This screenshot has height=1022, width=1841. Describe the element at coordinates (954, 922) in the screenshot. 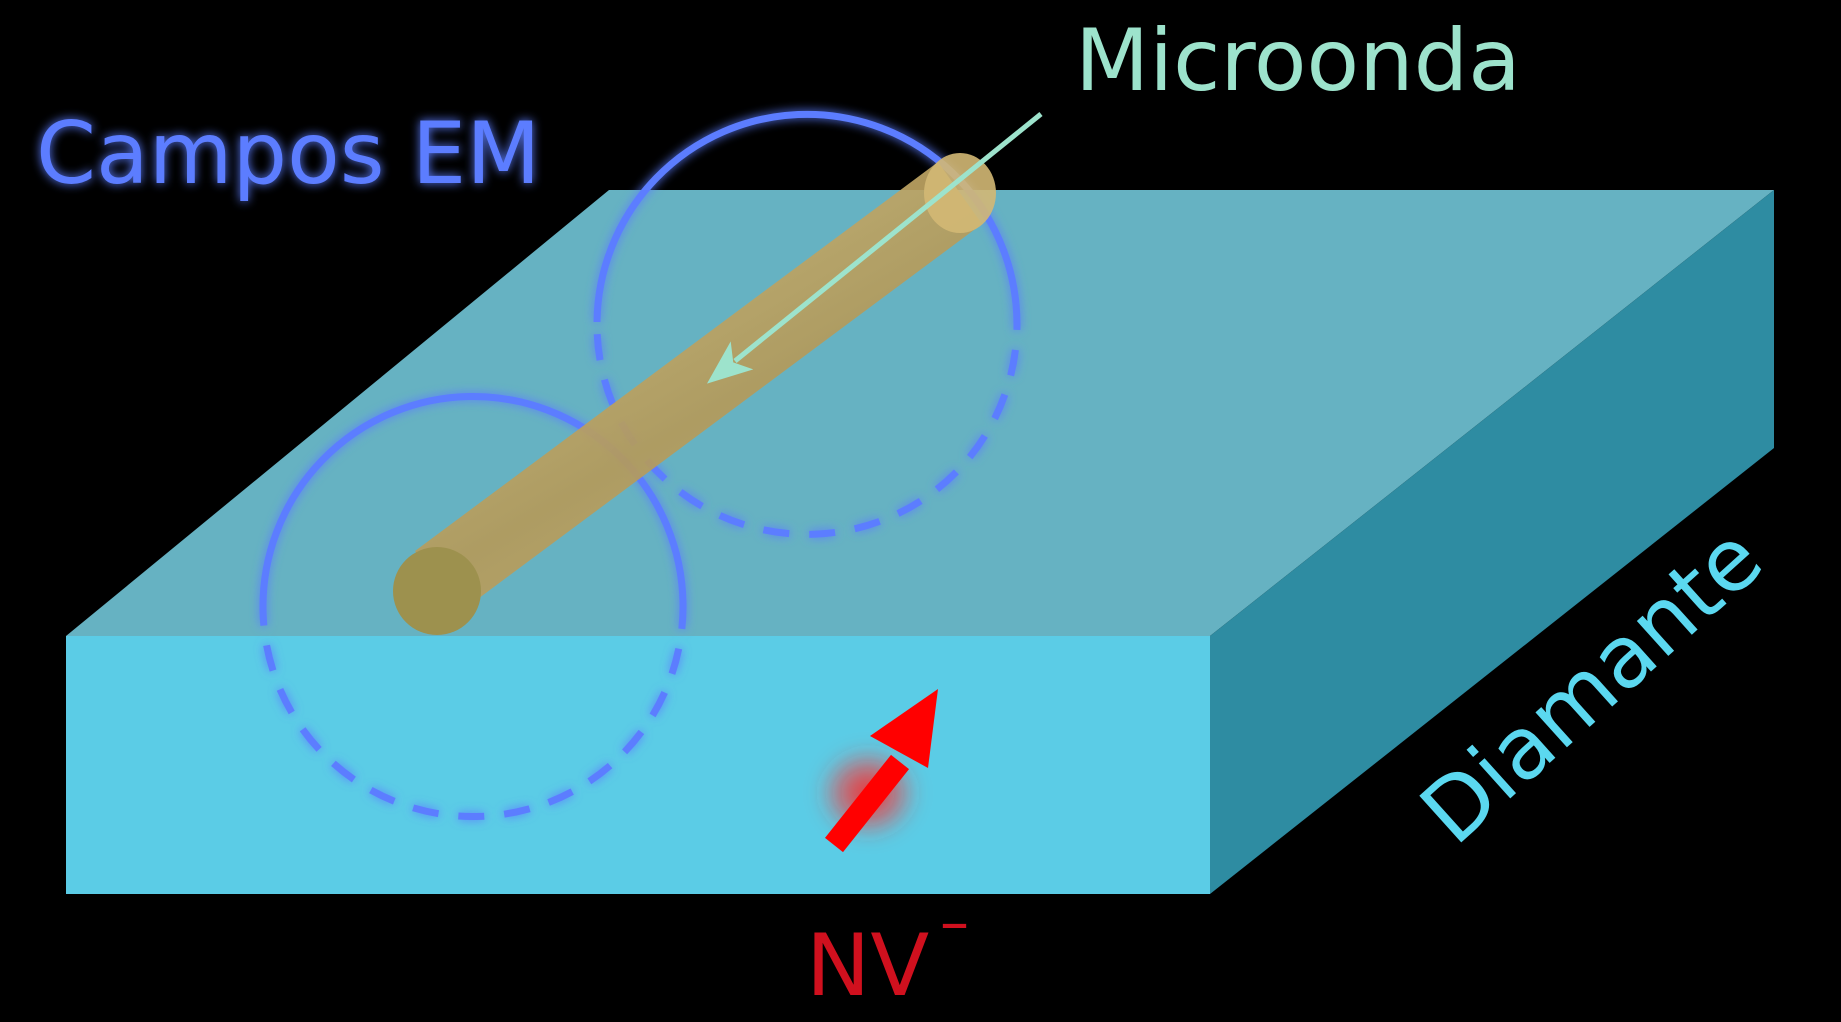

I see `nv-charge-label: –` at that location.